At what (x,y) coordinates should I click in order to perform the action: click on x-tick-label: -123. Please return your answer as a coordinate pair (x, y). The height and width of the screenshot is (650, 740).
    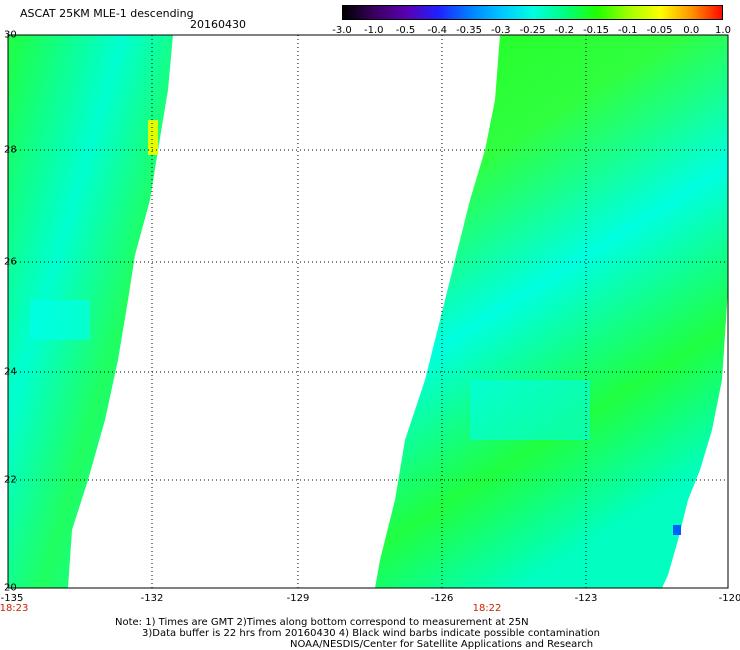
    Looking at the image, I should click on (586, 598).